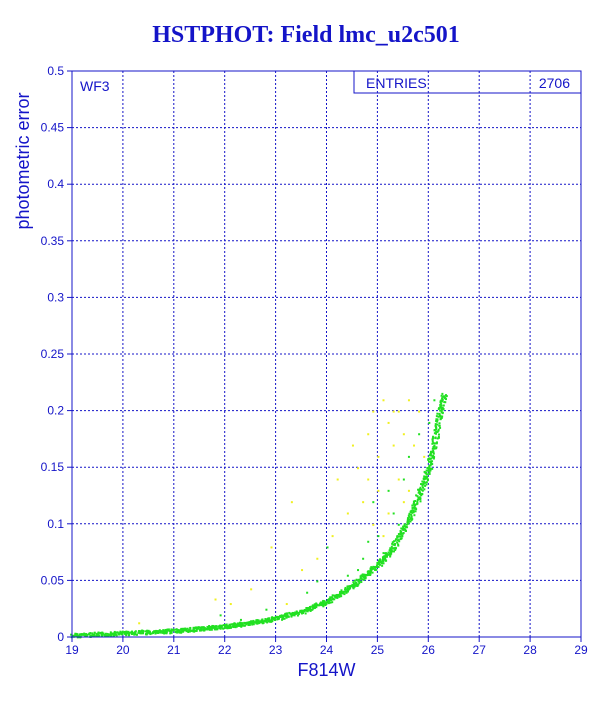  I want to click on x-tick-label: 25, so click(378, 650).